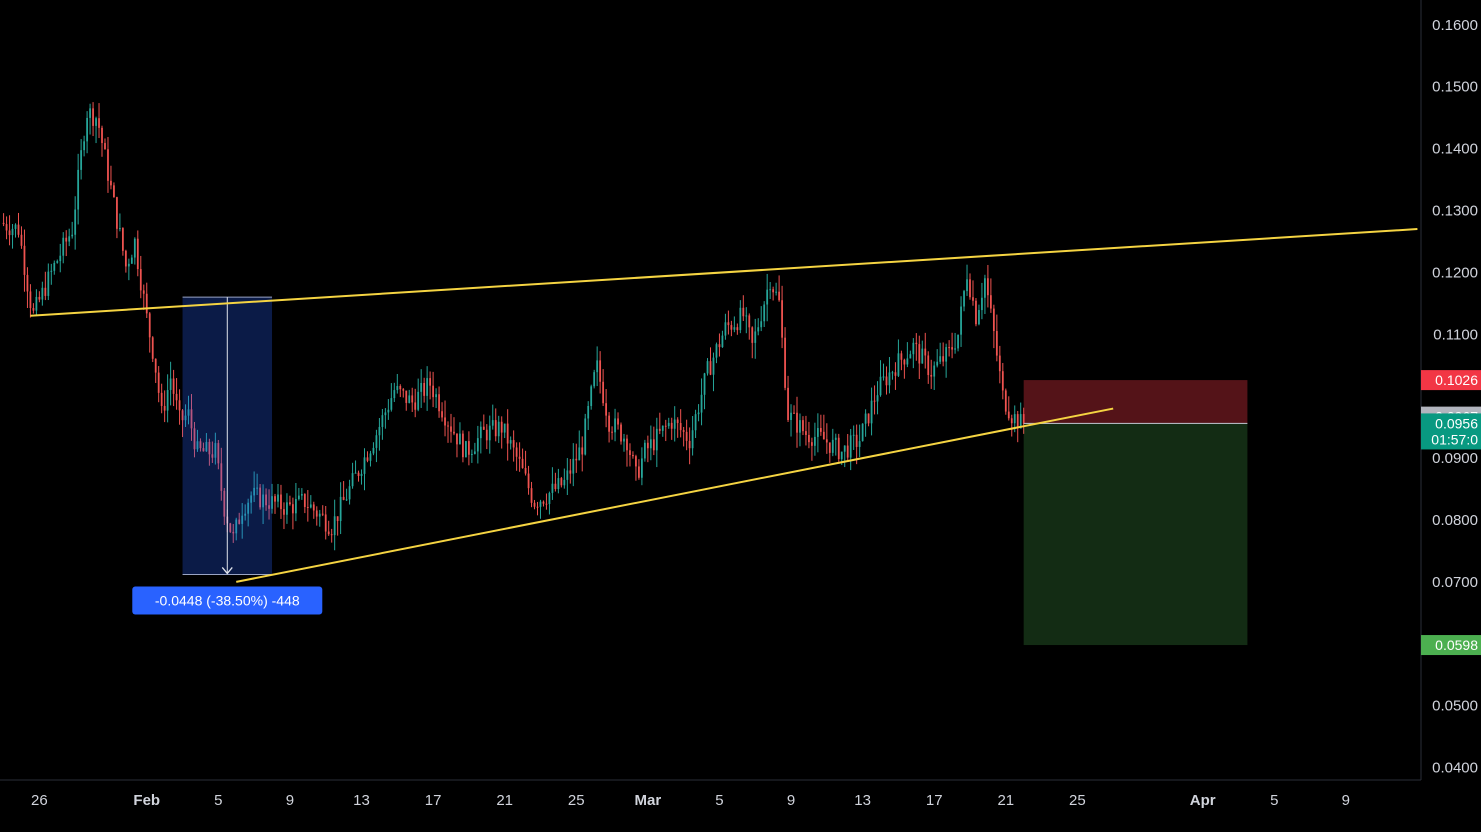 The width and height of the screenshot is (1481, 832). Describe the element at coordinates (675, 495) in the screenshot. I see `lower-trendline` at that location.